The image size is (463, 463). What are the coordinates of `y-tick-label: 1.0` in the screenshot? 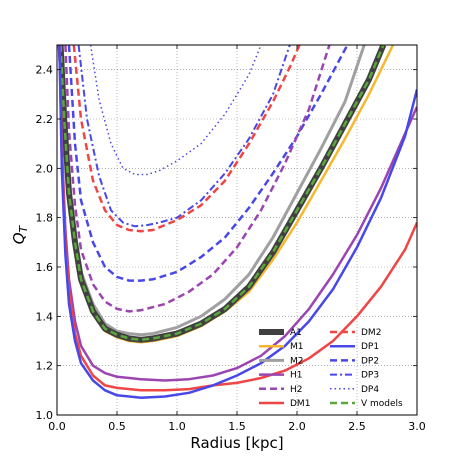 It's located at (45, 415).